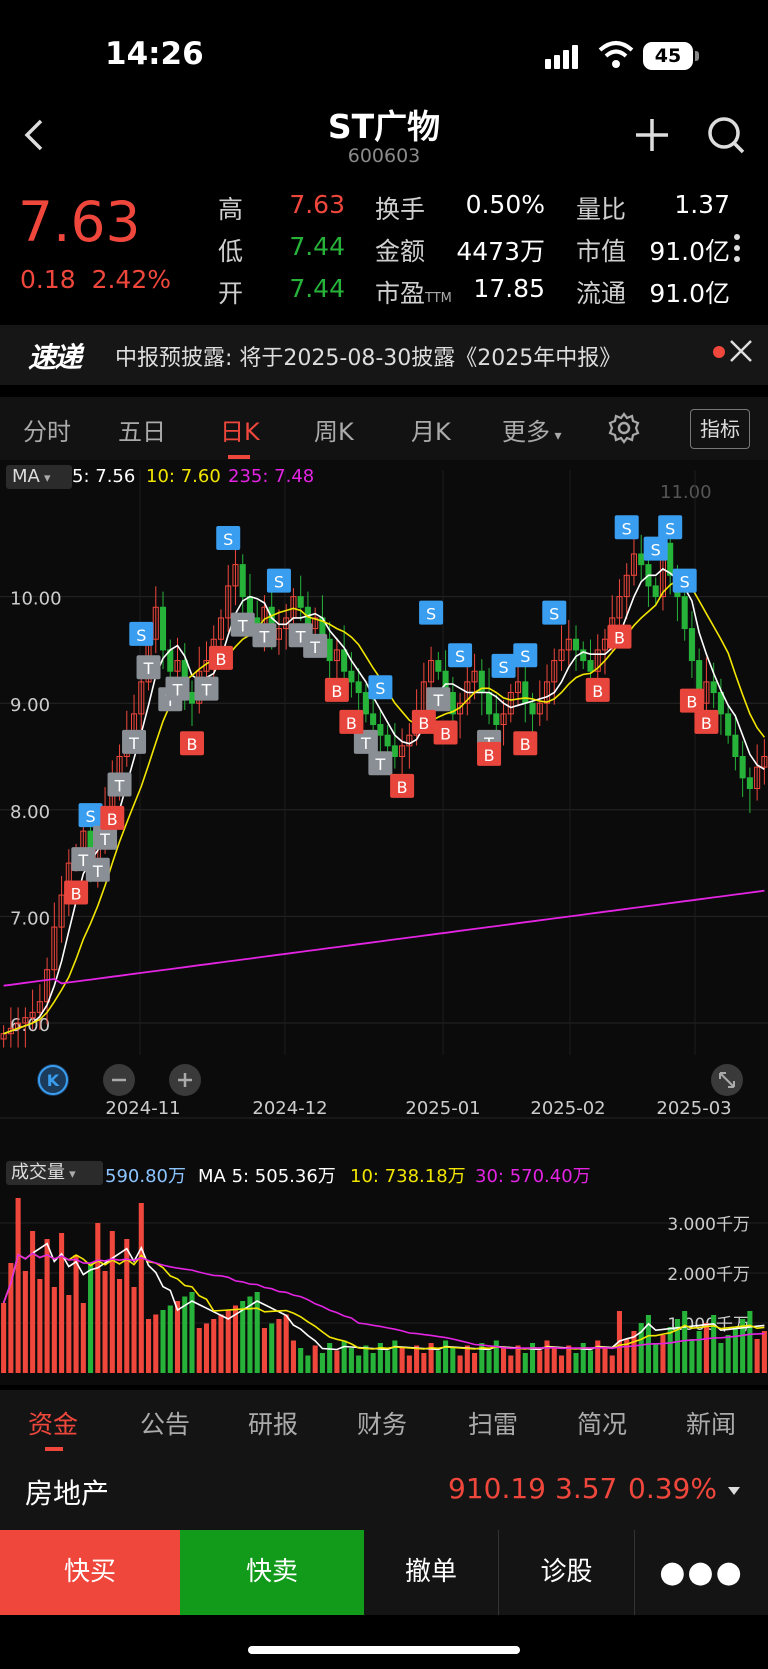 The image size is (768, 1669). Describe the element at coordinates (734, 1491) in the screenshot. I see `expand-icon` at that location.